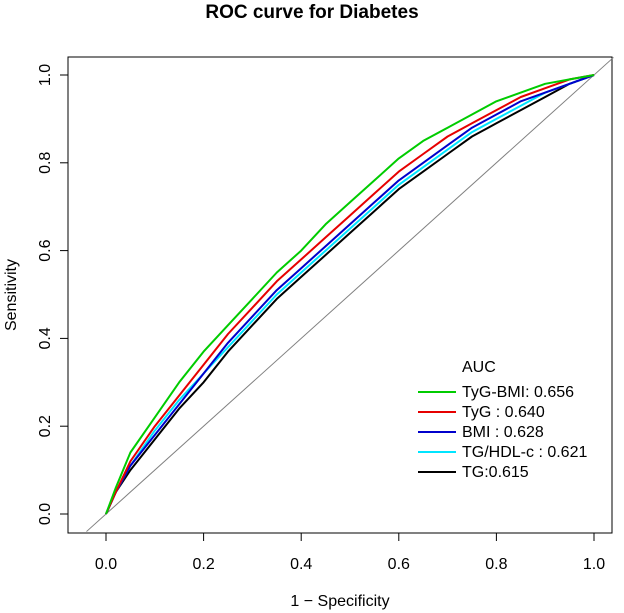 The width and height of the screenshot is (624, 613). I want to click on y-axis: 0.0 0.2 0.4 0.6 0.8 1.0, so click(53, 294).